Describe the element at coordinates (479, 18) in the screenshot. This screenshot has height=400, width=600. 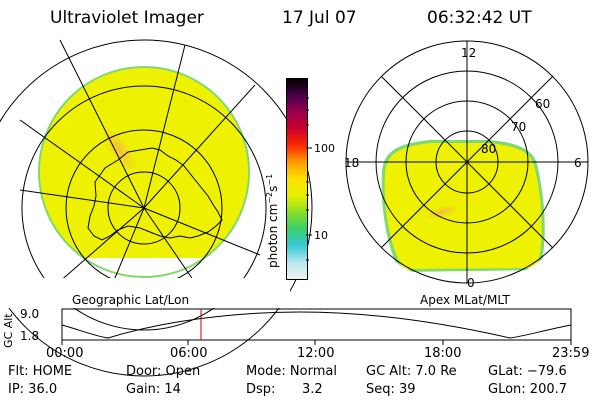
I see `observation-time: 06:32:42 UT` at that location.